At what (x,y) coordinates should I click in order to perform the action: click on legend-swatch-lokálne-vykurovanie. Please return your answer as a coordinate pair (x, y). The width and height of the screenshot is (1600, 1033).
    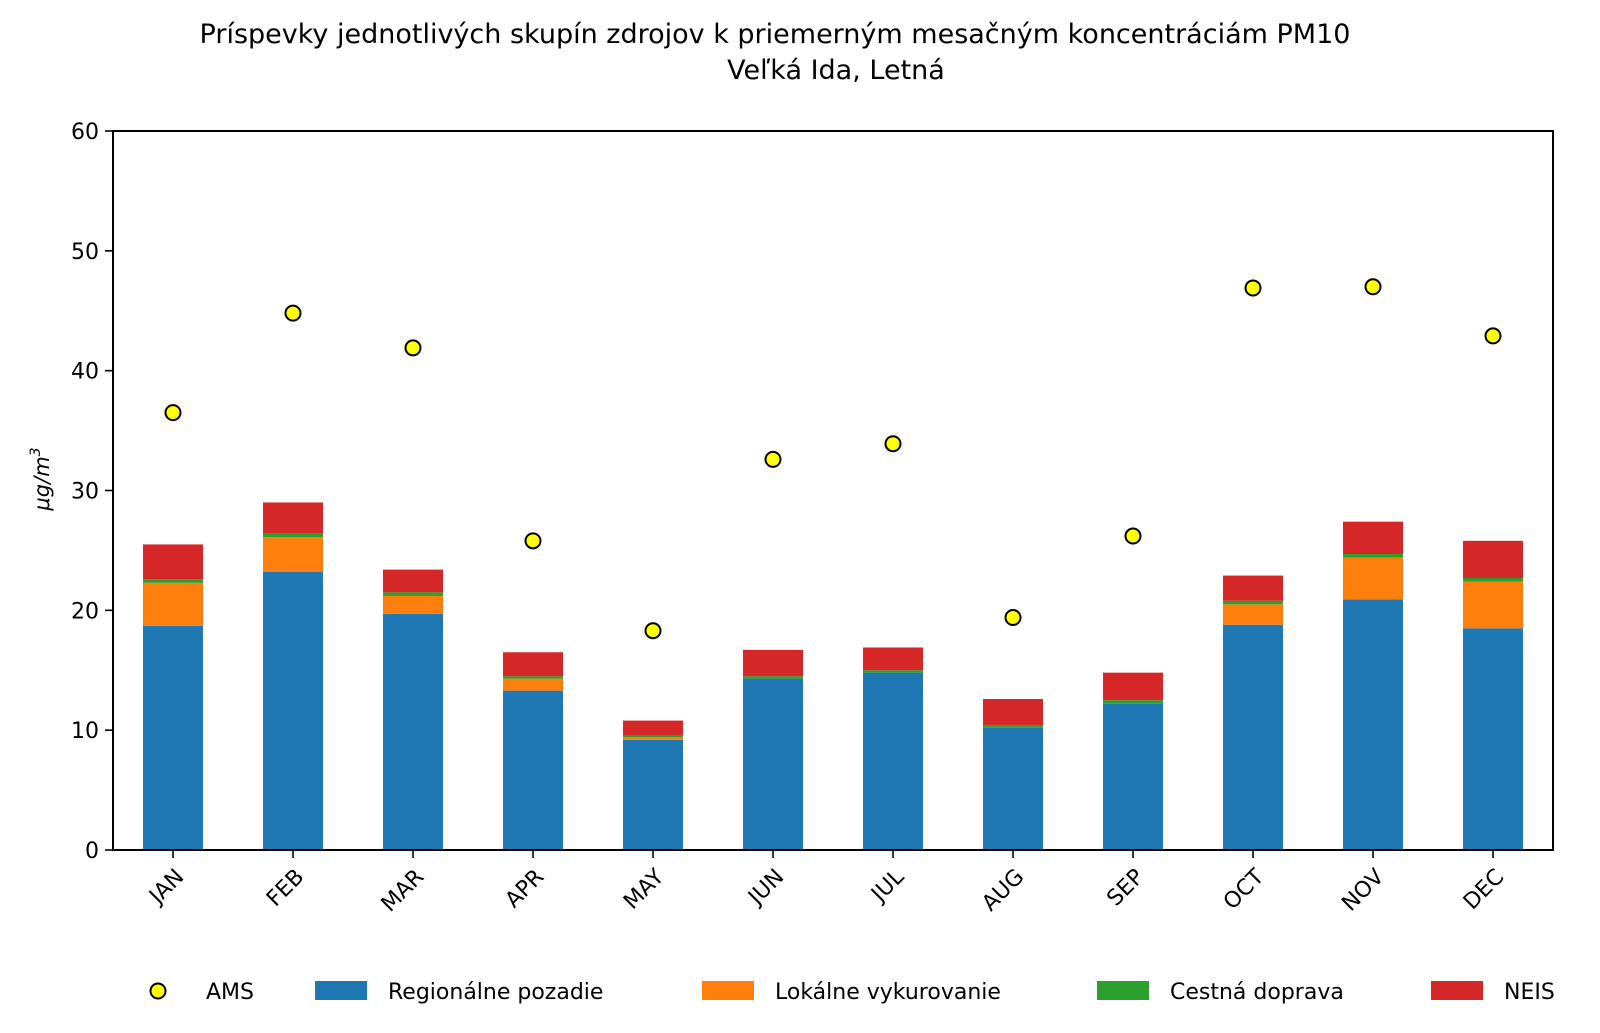
    Looking at the image, I should click on (728, 990).